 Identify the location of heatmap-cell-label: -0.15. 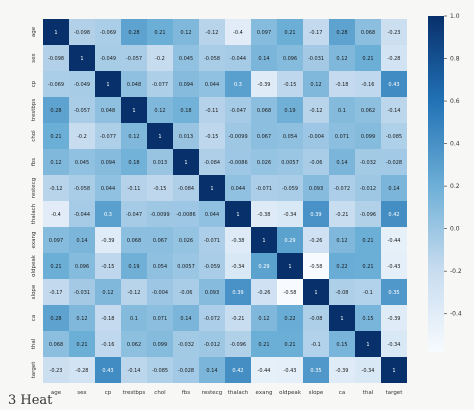
(212, 137).